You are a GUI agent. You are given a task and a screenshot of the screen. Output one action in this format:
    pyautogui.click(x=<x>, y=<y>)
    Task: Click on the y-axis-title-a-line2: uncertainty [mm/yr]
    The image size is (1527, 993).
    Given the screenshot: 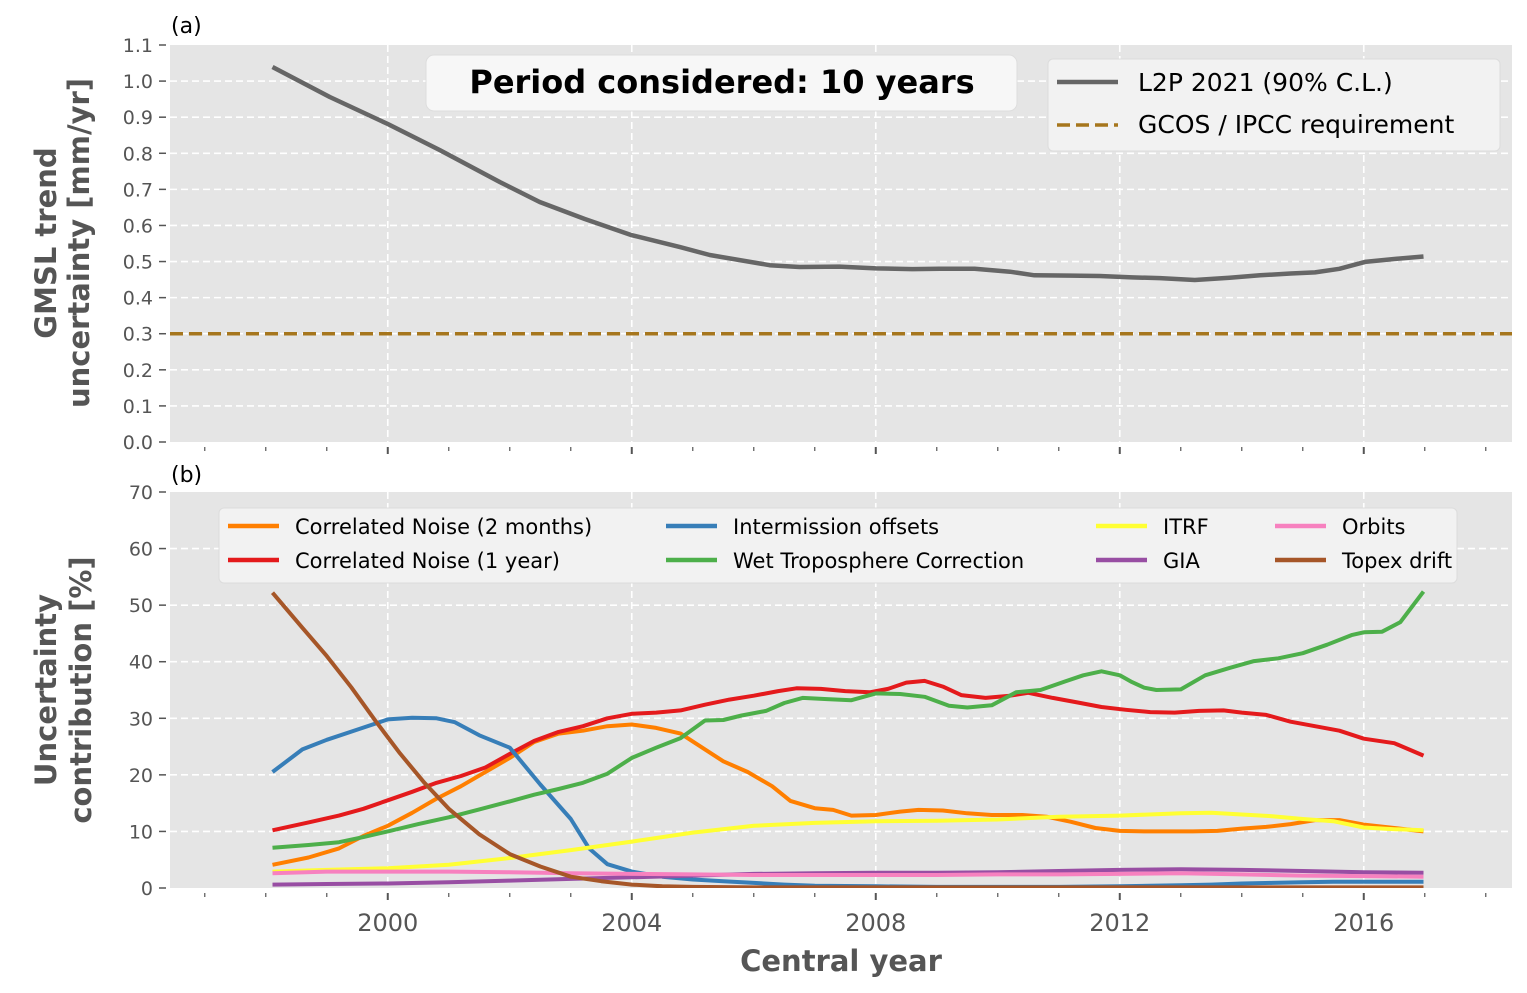 What is the action you would take?
    pyautogui.click(x=79, y=243)
    